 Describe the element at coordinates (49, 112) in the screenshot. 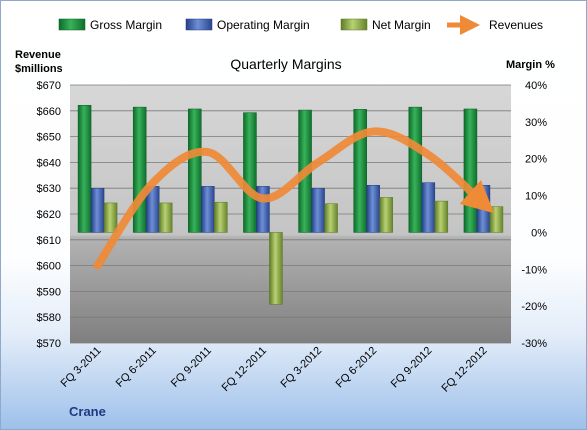

I see `left-tick-label: $660` at that location.